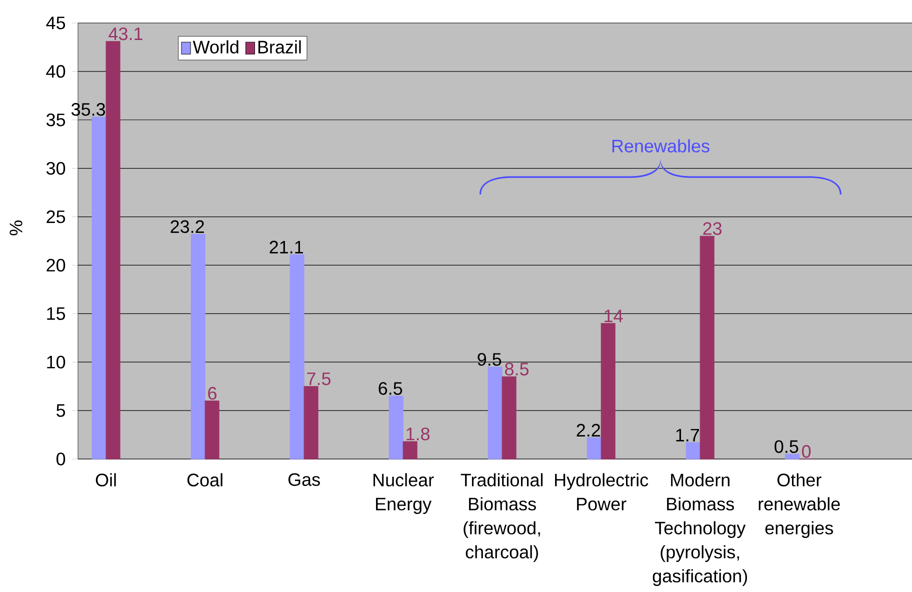 The width and height of the screenshot is (912, 592). I want to click on data-label: 35.3, so click(88, 109).